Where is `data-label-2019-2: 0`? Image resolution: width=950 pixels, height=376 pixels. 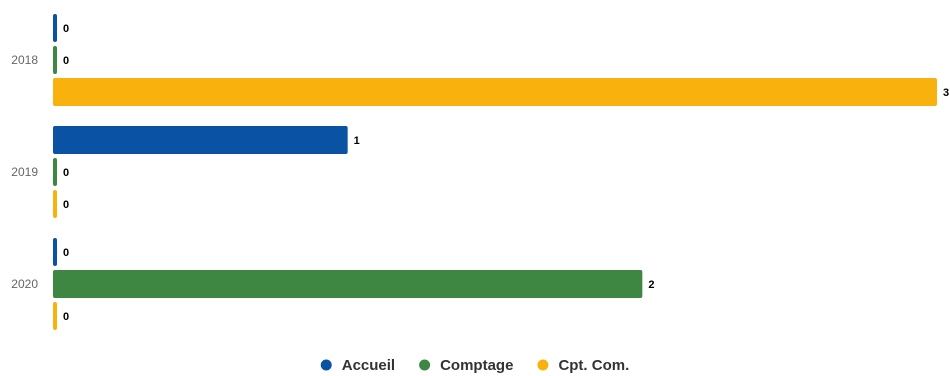 data-label-2019-2: 0 is located at coordinates (66, 205).